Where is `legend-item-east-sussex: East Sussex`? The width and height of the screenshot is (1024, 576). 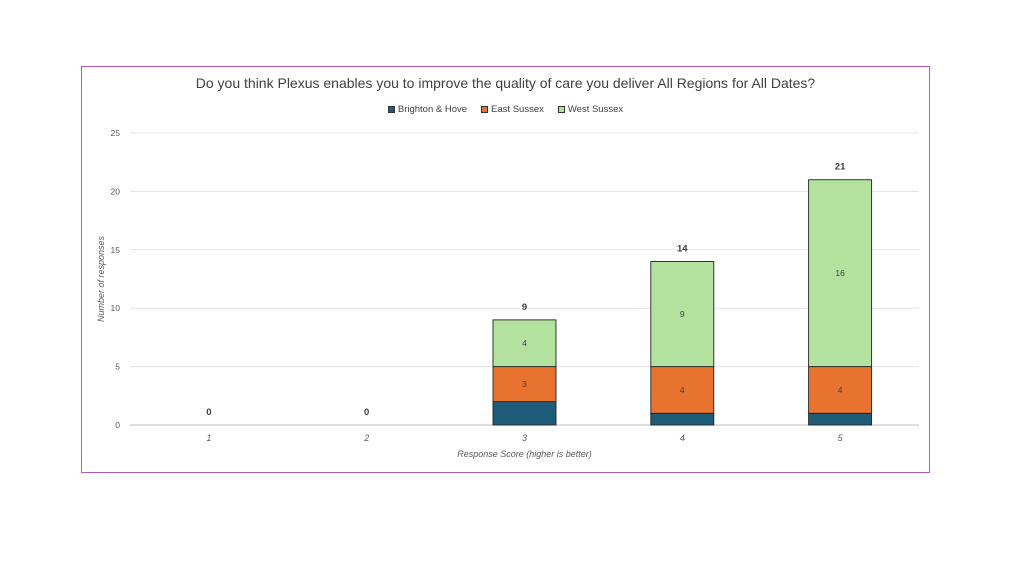 legend-item-east-sussex: East Sussex is located at coordinates (512, 109).